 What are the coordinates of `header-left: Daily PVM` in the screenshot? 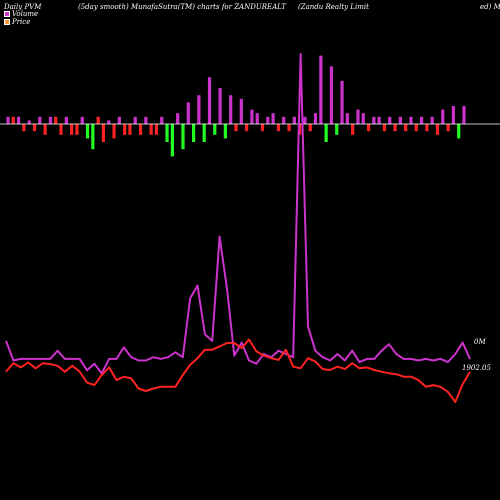 It's located at (23, 7).